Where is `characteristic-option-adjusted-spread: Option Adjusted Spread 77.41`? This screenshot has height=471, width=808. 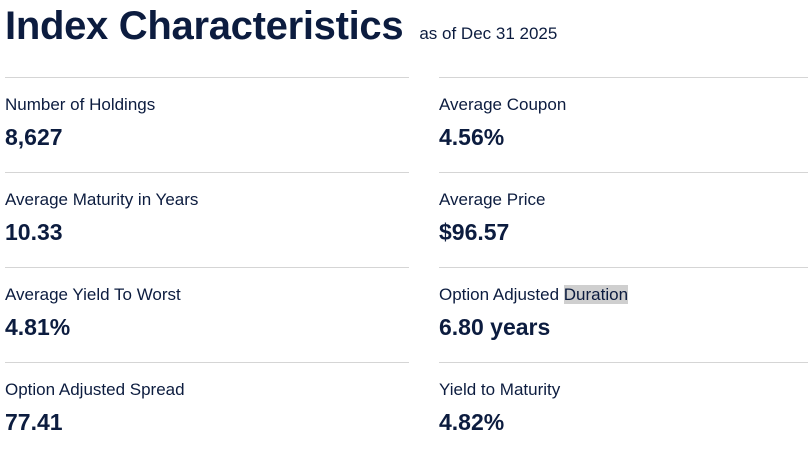 characteristic-option-adjusted-spread: Option Adjusted Spread 77.41 is located at coordinates (207, 409).